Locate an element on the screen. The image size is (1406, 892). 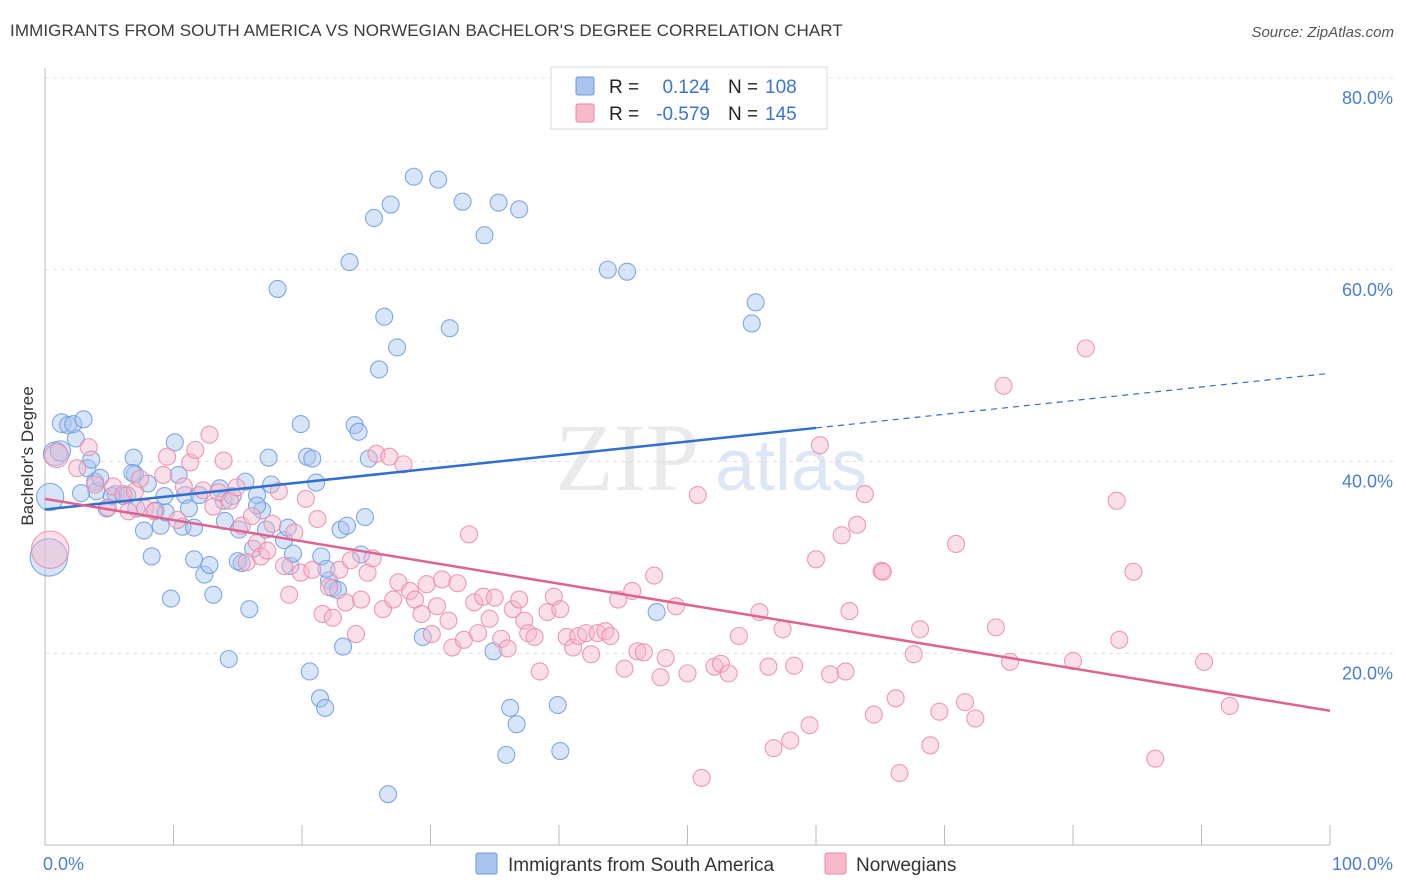
watermark: ZIP atlas is located at coordinates (711, 457).